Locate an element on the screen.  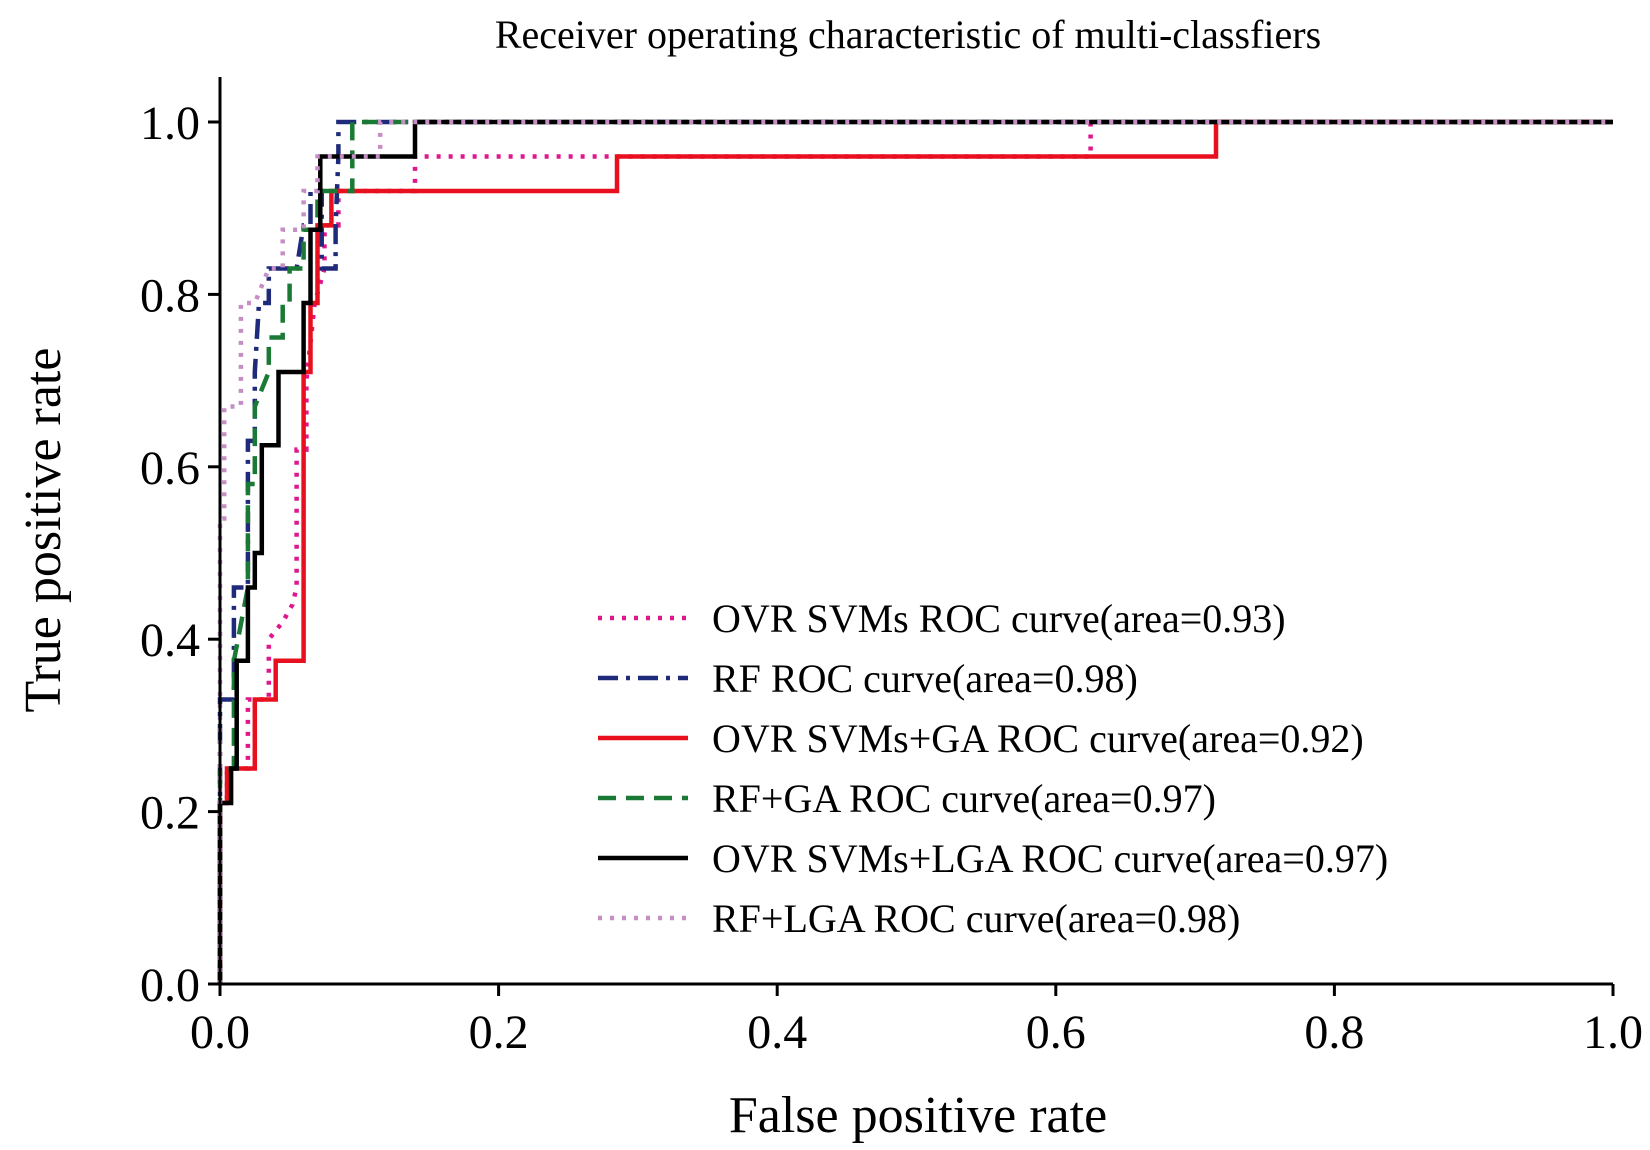
x-axis-label: False positive rate is located at coordinates (918, 1115).